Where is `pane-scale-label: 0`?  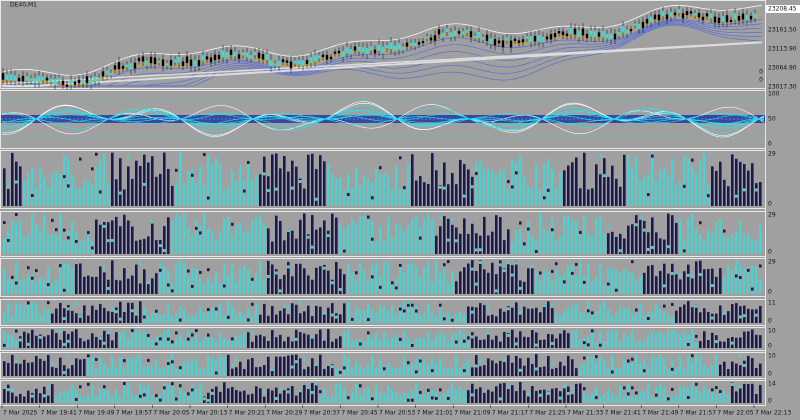
pane-scale-label: 0 is located at coordinates (770, 401).